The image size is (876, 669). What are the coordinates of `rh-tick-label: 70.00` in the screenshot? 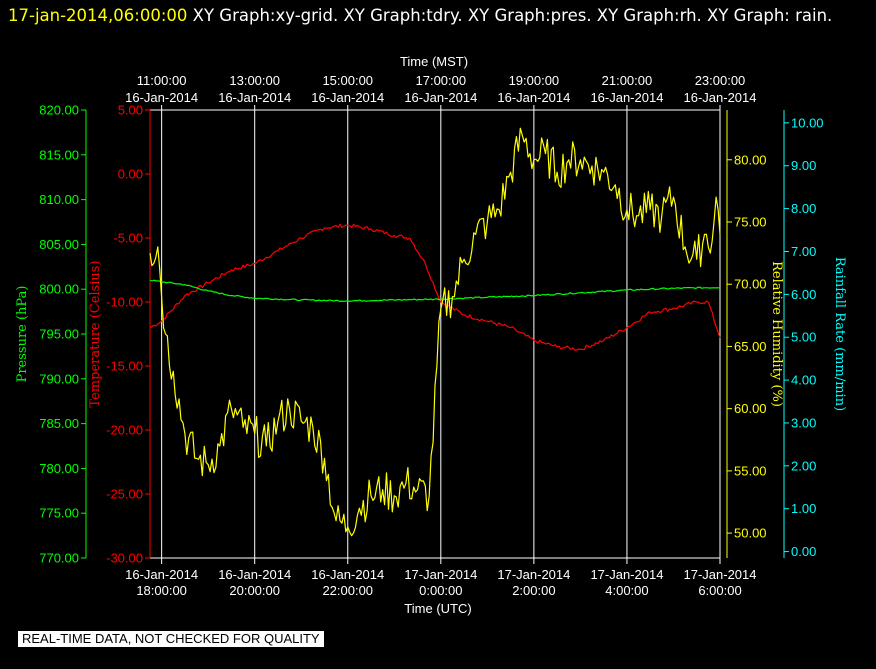 It's located at (750, 284).